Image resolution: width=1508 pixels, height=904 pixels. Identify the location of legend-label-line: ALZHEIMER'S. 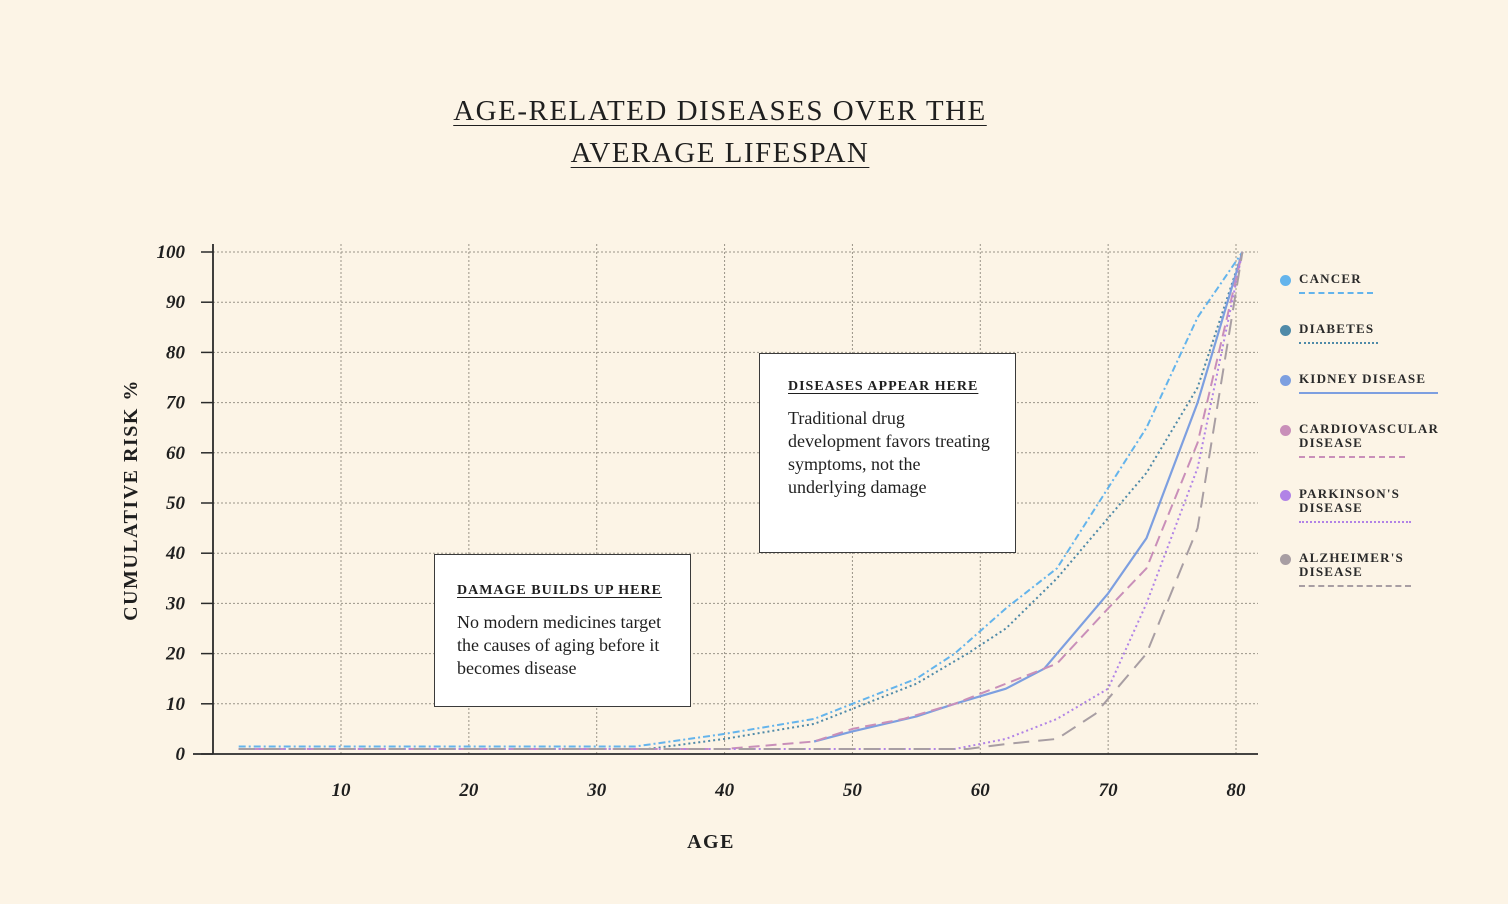
(1351, 557).